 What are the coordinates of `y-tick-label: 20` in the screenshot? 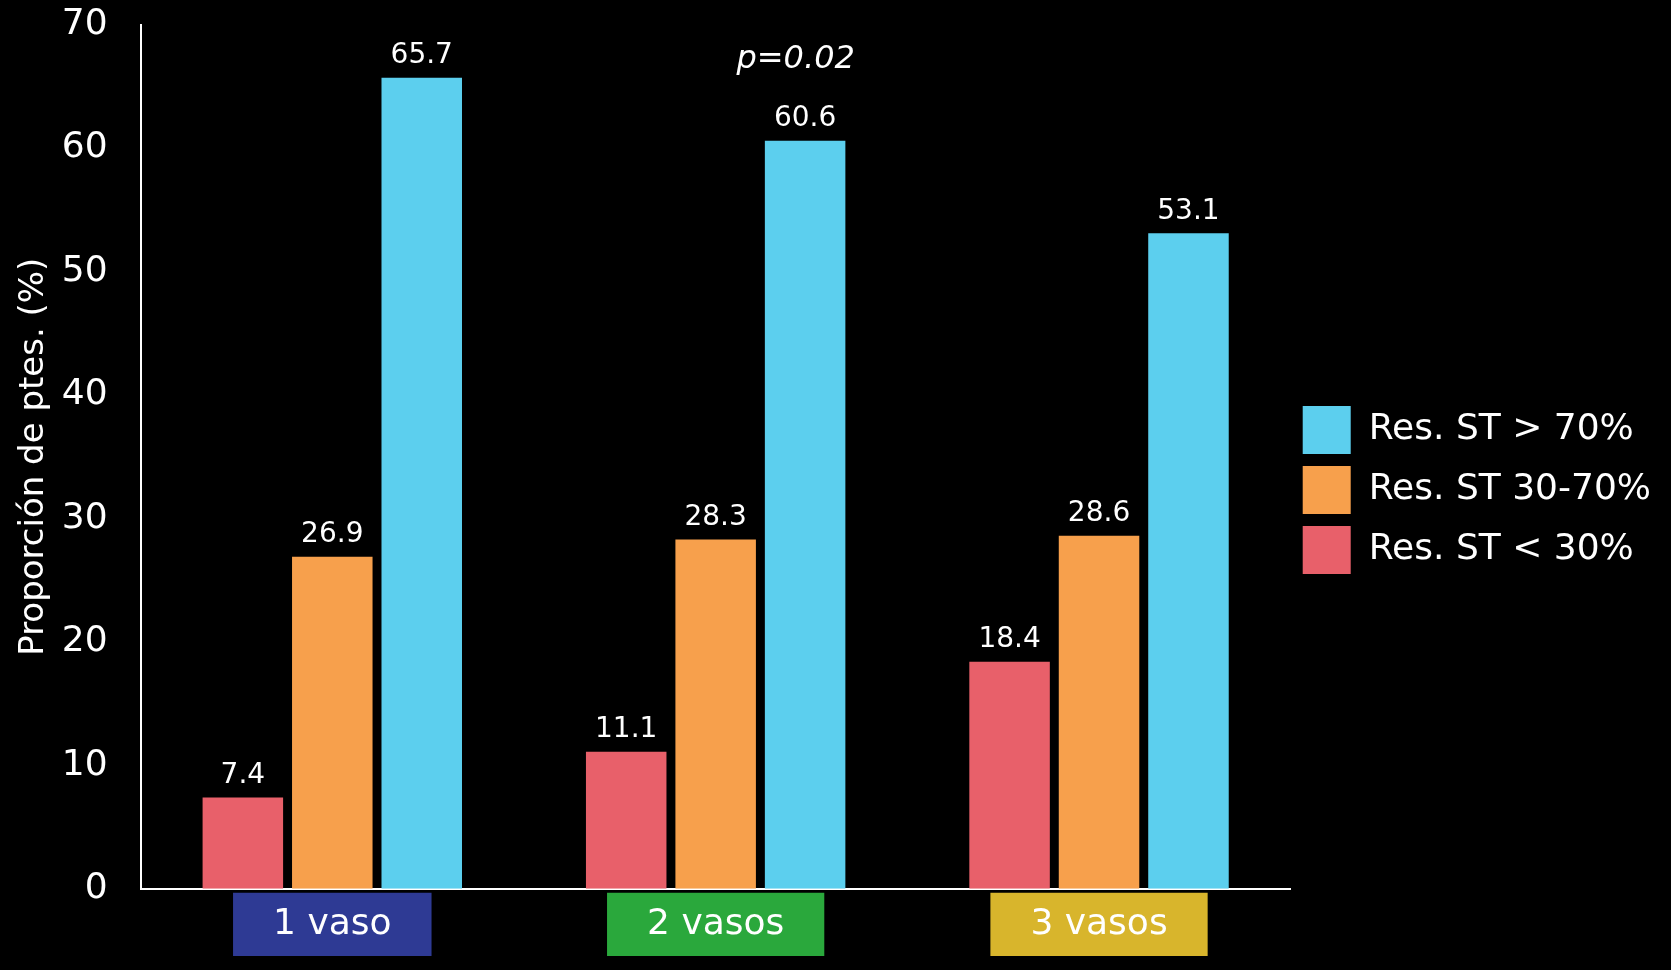 It's located at (84, 639).